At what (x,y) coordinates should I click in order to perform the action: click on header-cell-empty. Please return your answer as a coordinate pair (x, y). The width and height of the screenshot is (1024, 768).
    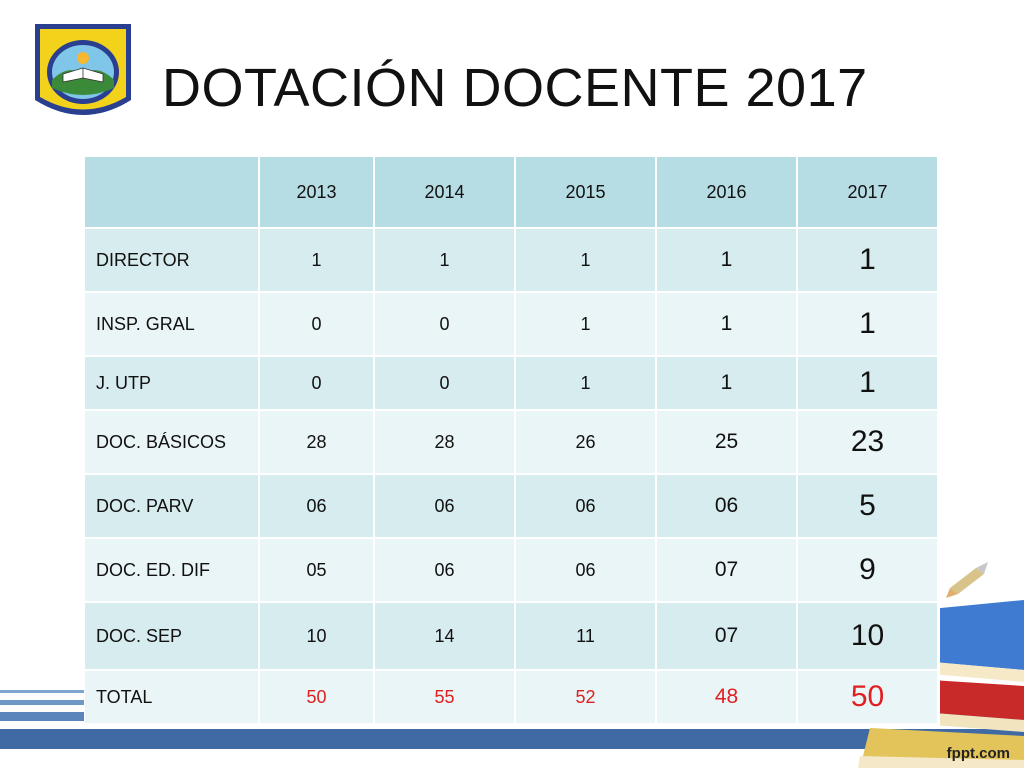
    Looking at the image, I should click on (172, 193).